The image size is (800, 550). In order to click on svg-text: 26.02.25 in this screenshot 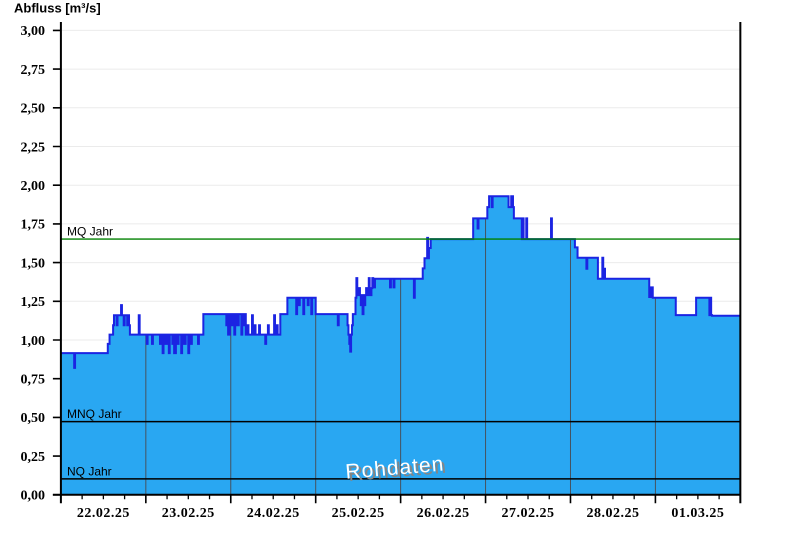, I will do `click(443, 513)`.